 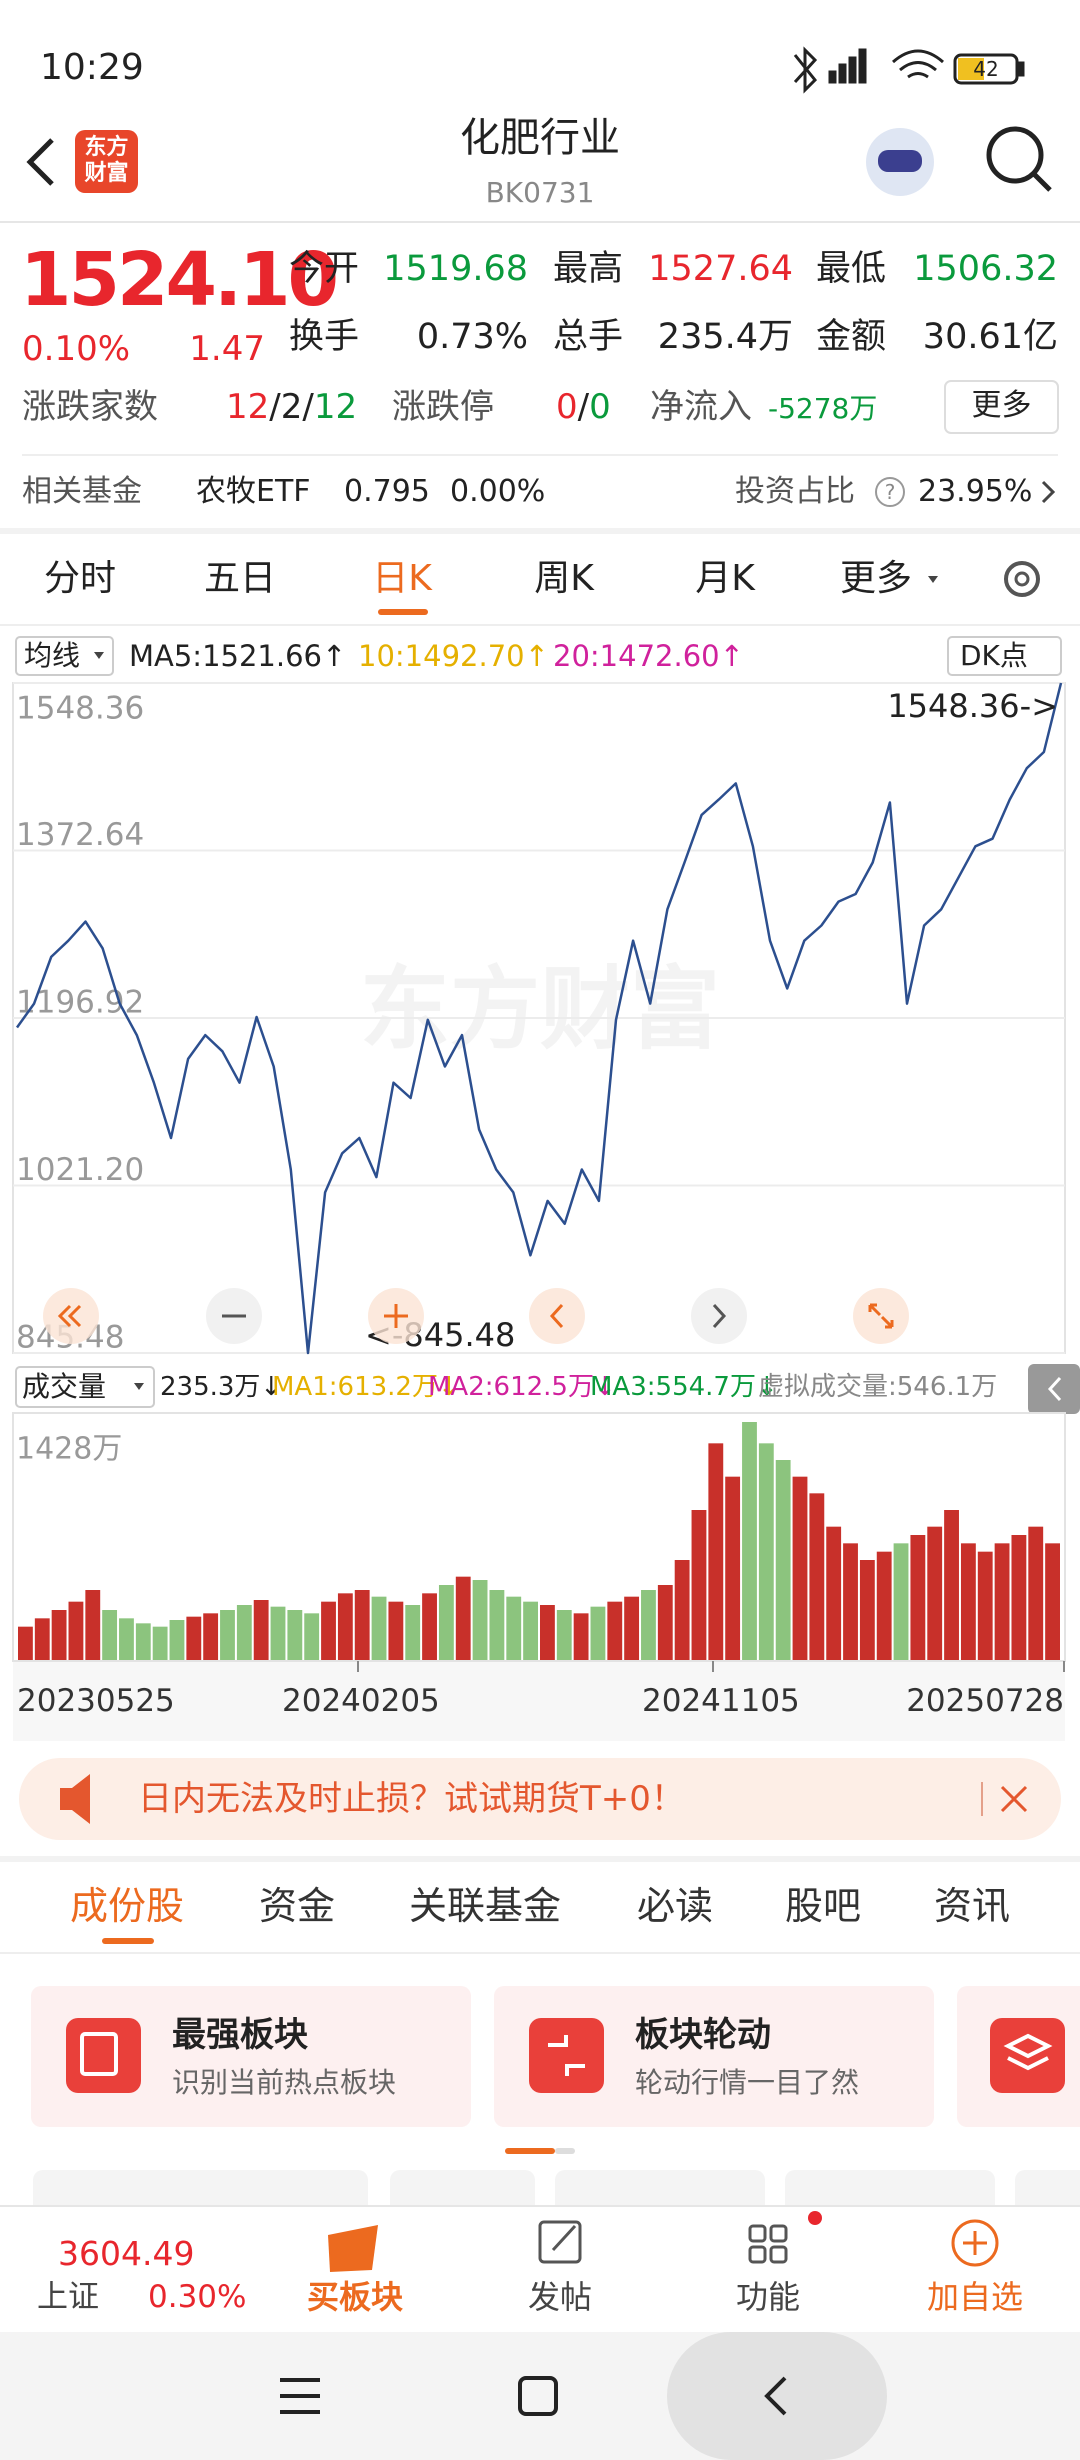 I want to click on help-icon, so click(x=890, y=492).